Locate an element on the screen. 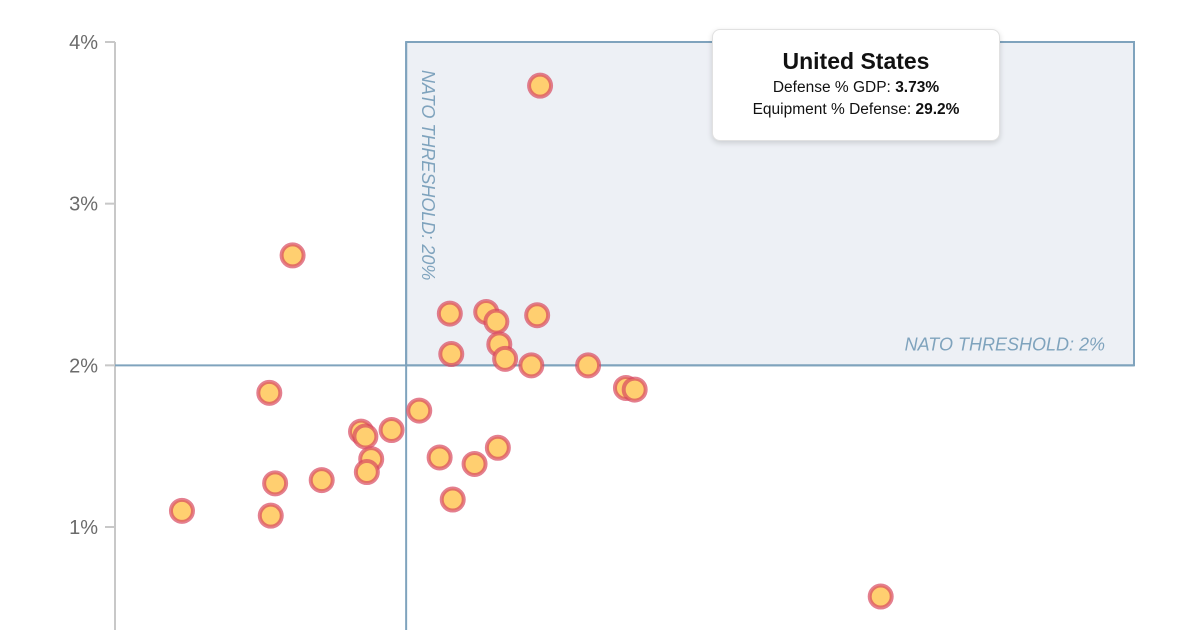 The width and height of the screenshot is (1200, 630). y-tick-label: 4% is located at coordinates (83, 43).